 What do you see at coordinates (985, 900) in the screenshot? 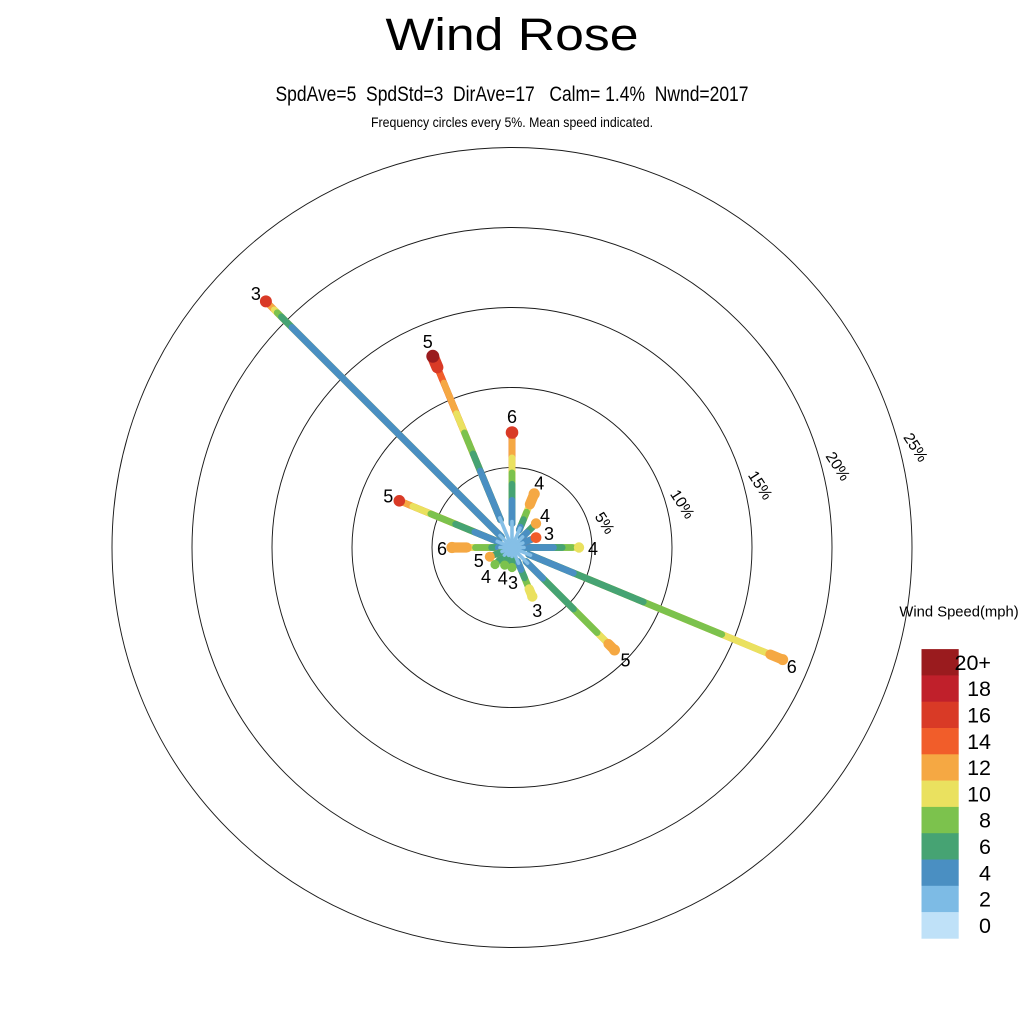
I see `svg-text: 2` at bounding box center [985, 900].